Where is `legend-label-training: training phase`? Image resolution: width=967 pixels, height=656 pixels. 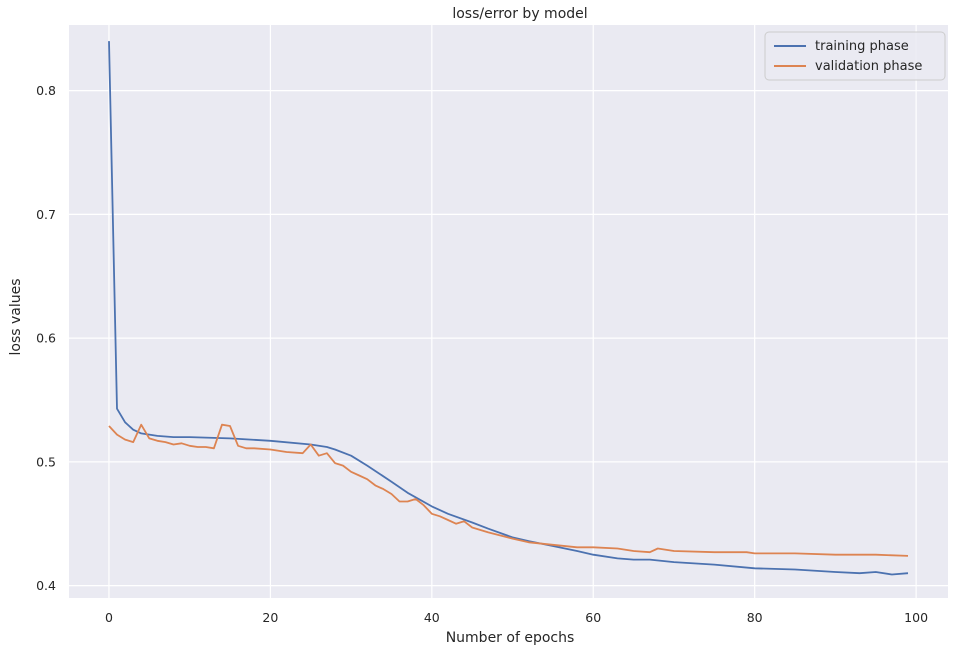 legend-label-training: training phase is located at coordinates (862, 46).